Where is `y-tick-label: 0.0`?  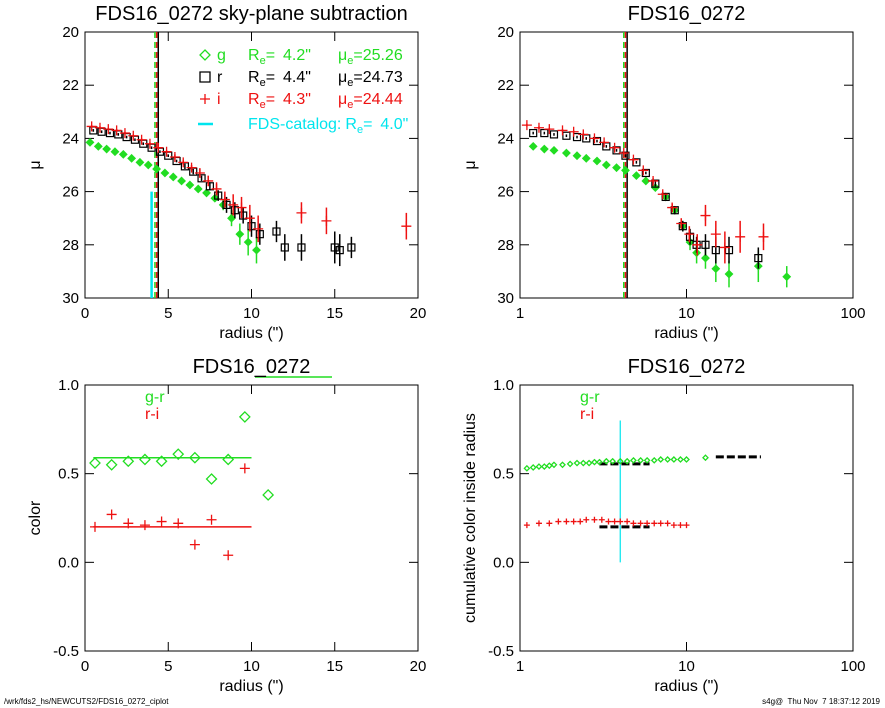 y-tick-label: 0.0 is located at coordinates (503, 562).